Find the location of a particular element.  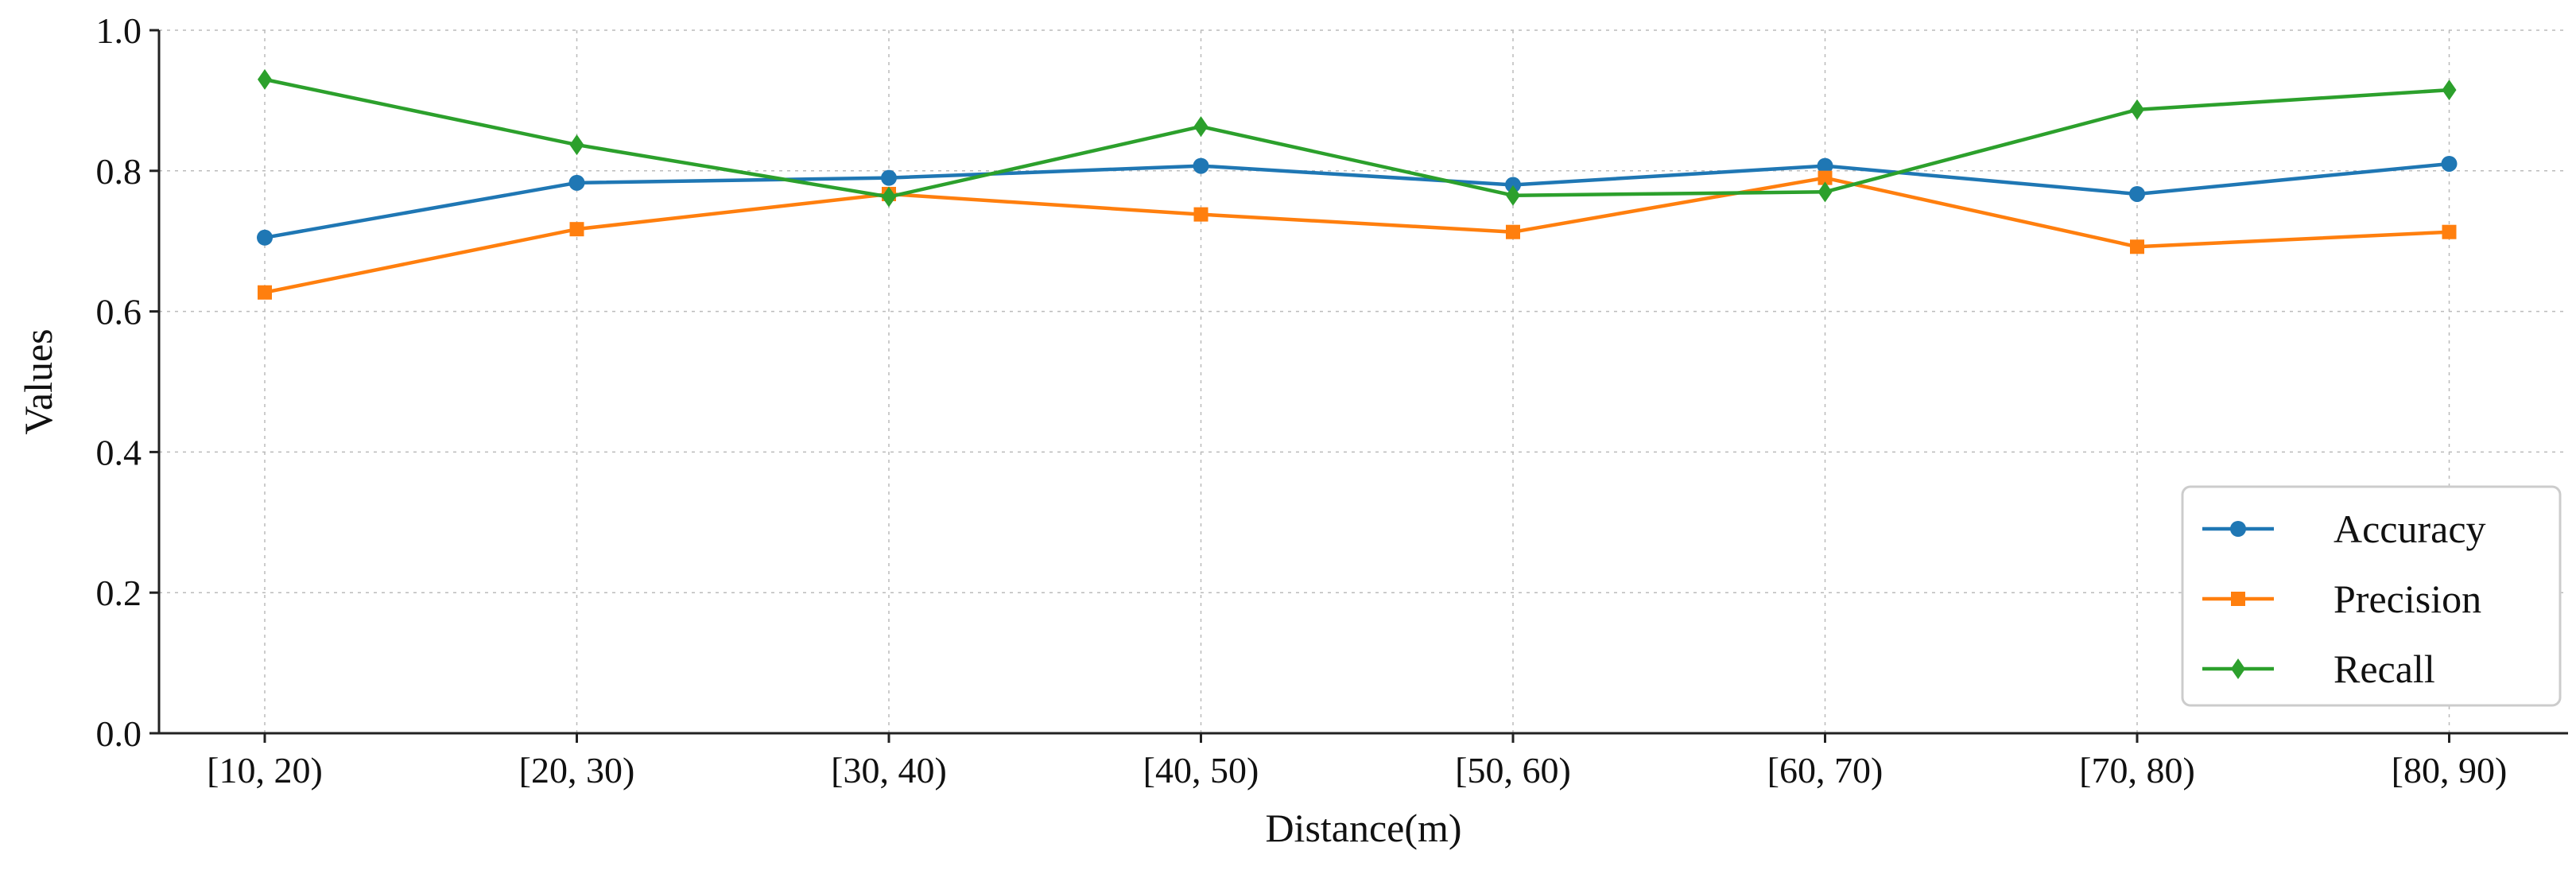

series-precision is located at coordinates (1358, 235).